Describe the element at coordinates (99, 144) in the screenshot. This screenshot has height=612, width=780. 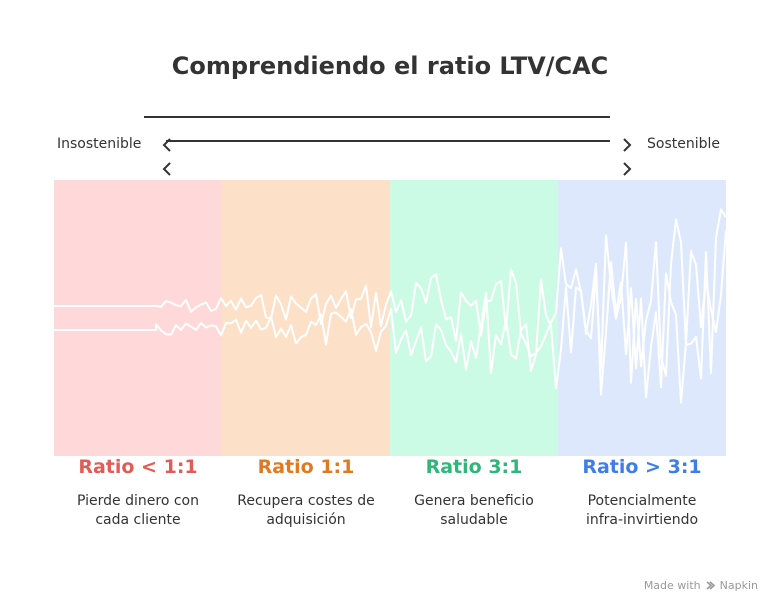
I see `unsustainable-label: Insostenible` at that location.